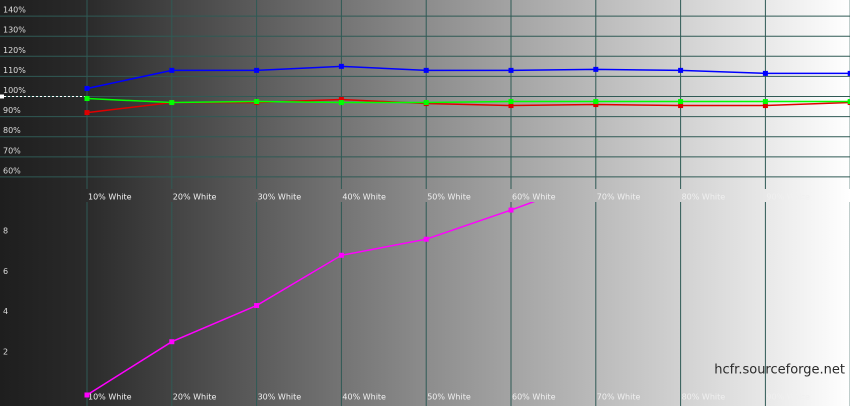 This screenshot has height=406, width=850. What do you see at coordinates (12, 150) in the screenshot?
I see `y-tick-label: 70%` at bounding box center [12, 150].